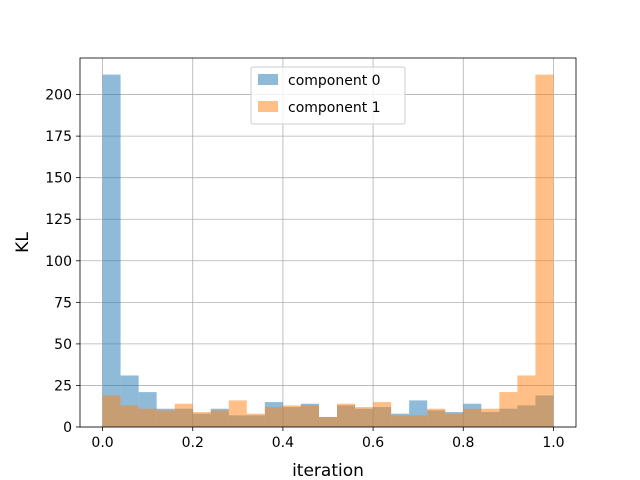 The image size is (640, 480). Describe the element at coordinates (63, 345) in the screenshot. I see `y-tick-label: 50` at that location.